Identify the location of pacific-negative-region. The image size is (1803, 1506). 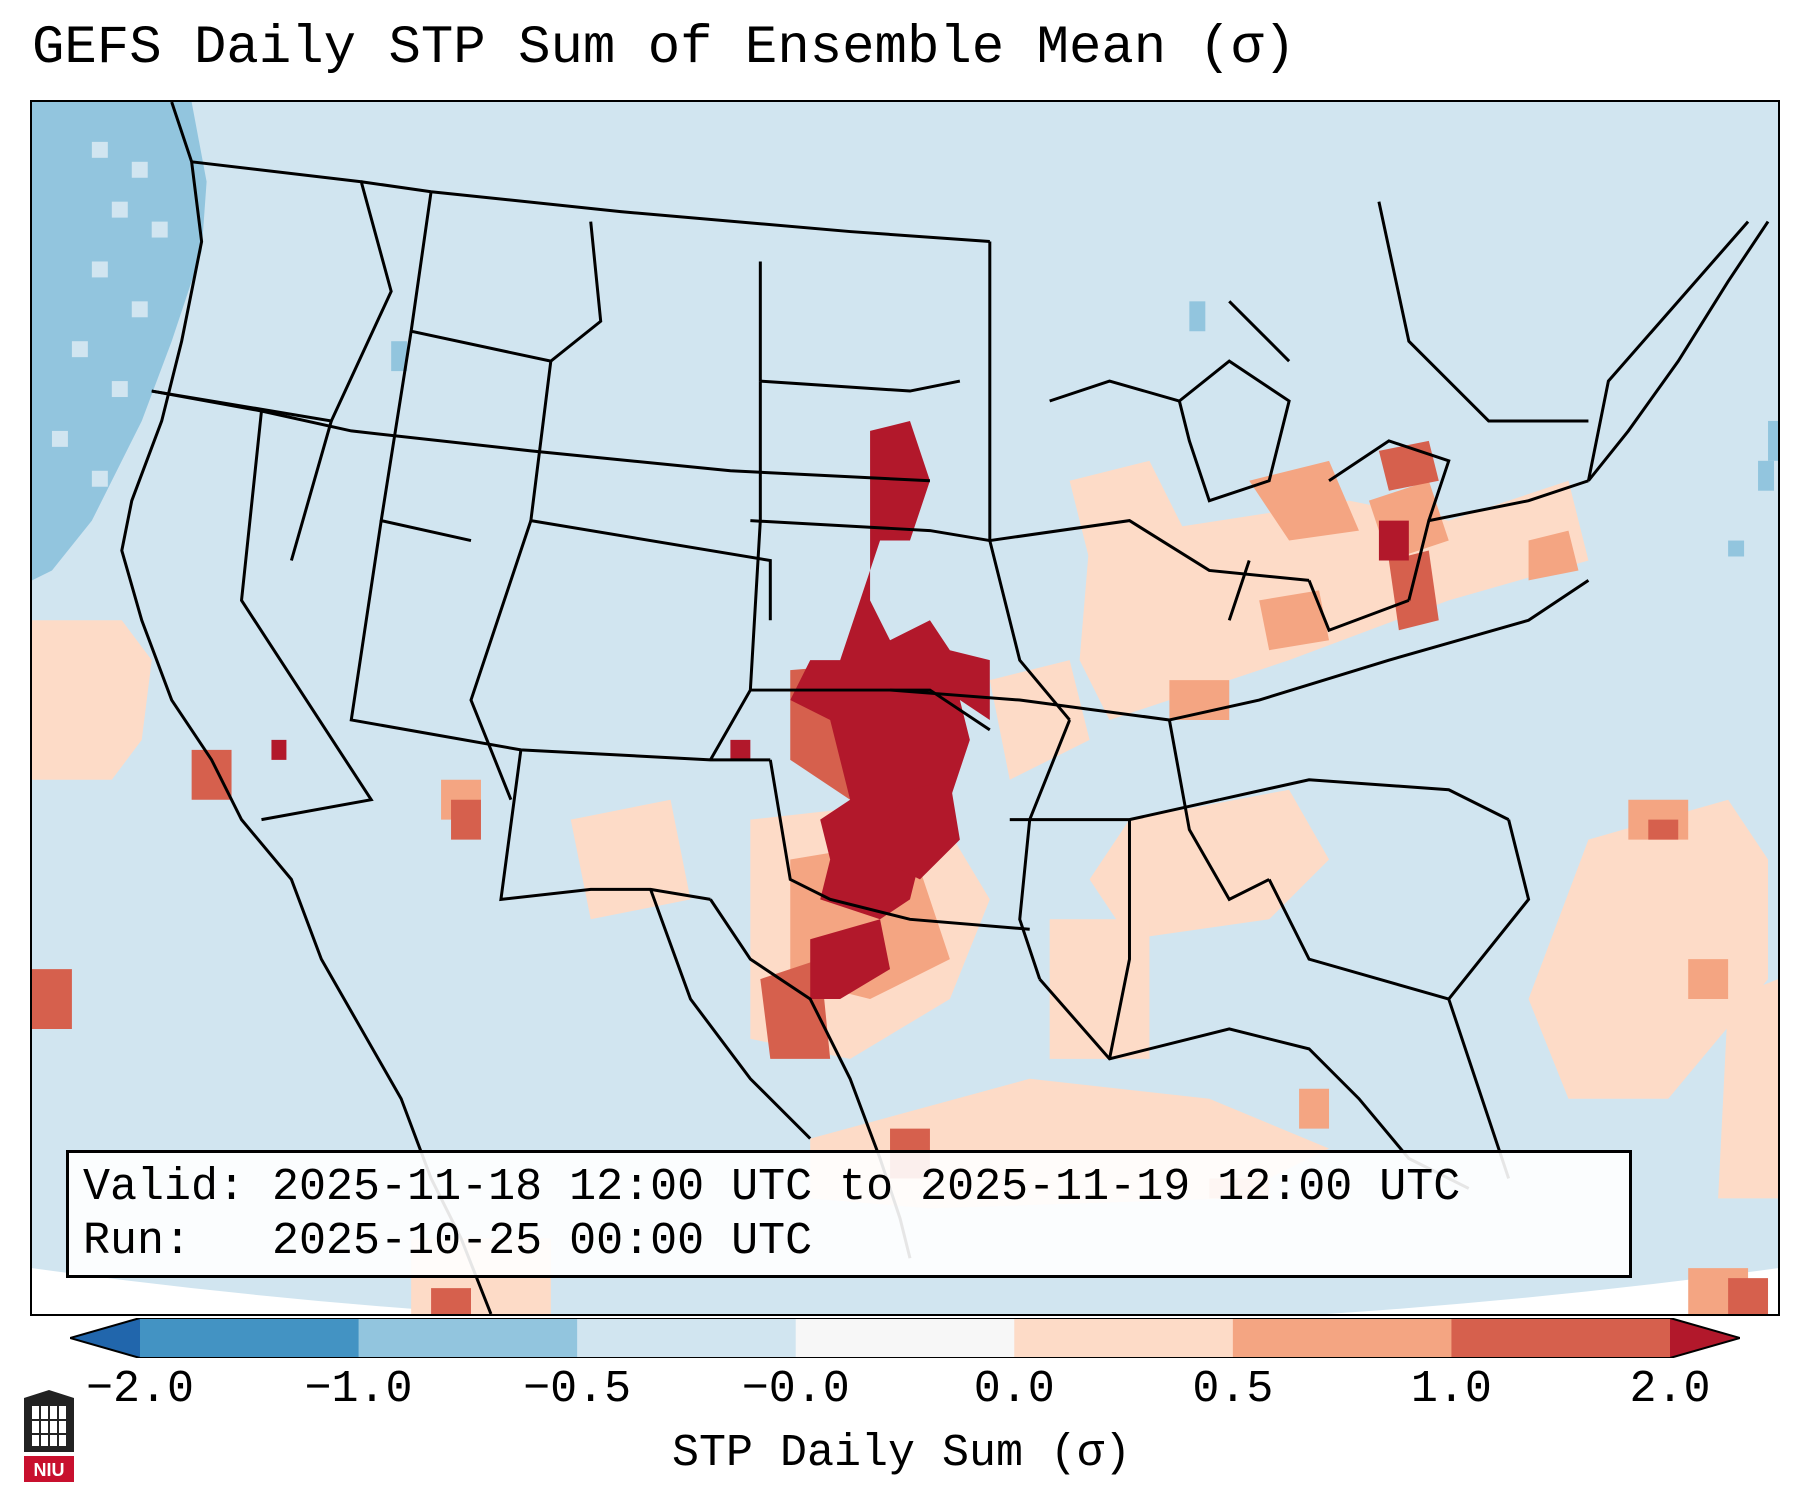
(119, 341).